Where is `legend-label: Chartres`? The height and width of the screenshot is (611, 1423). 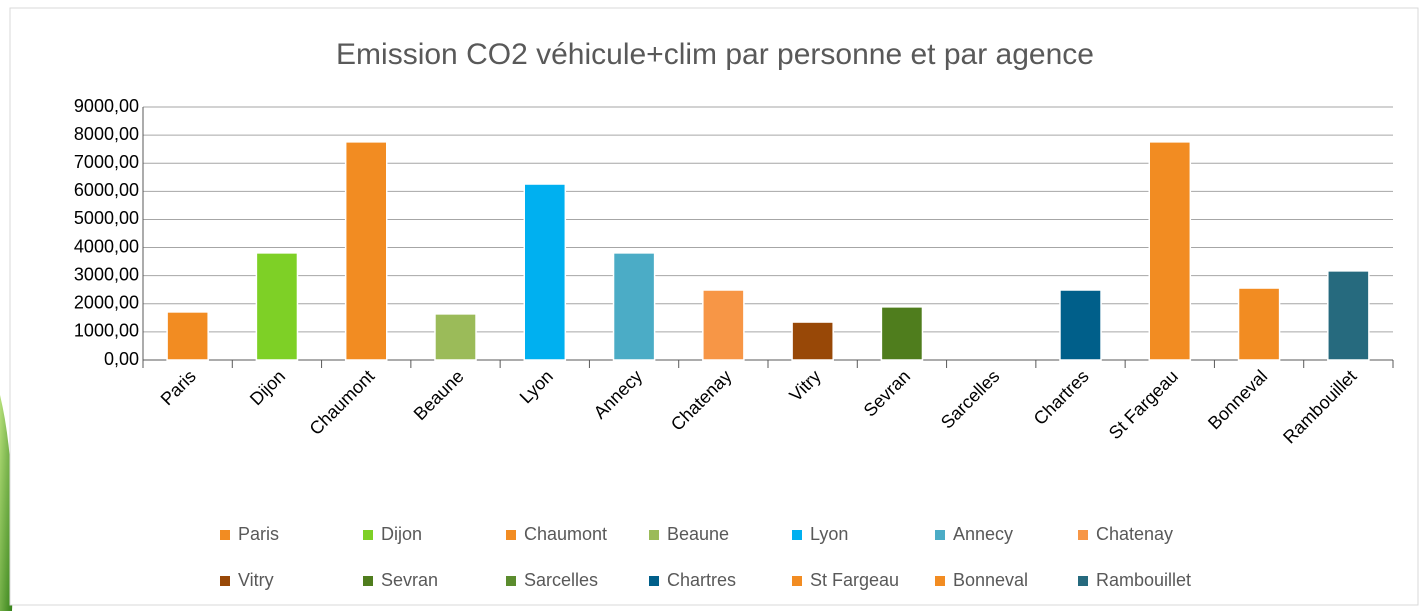 legend-label: Chartres is located at coordinates (701, 580).